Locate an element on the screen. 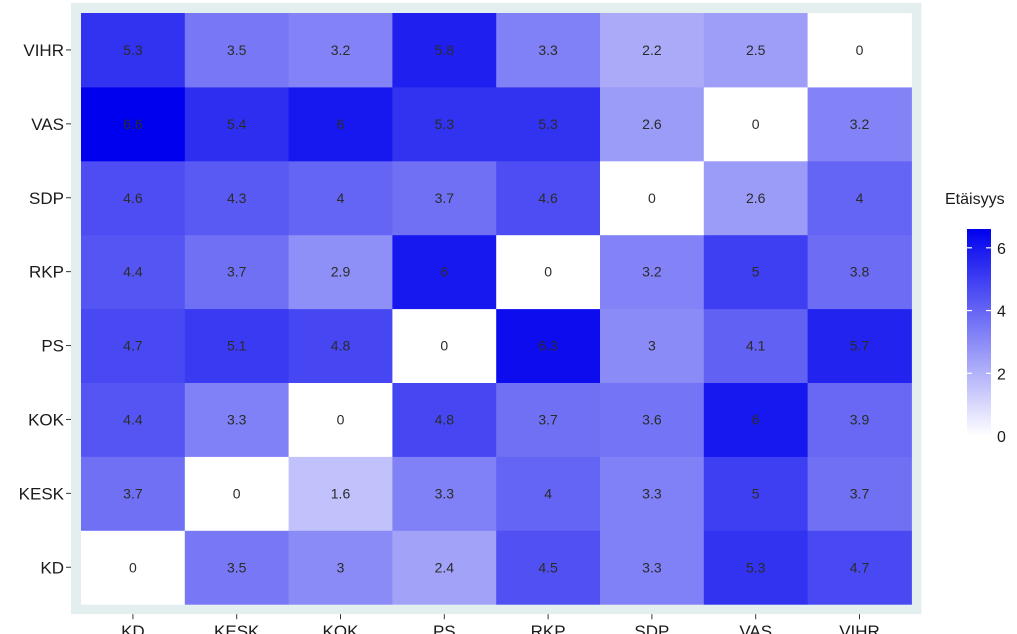 The height and width of the screenshot is (634, 1017). cell-value-label: 5.8 is located at coordinates (445, 50).